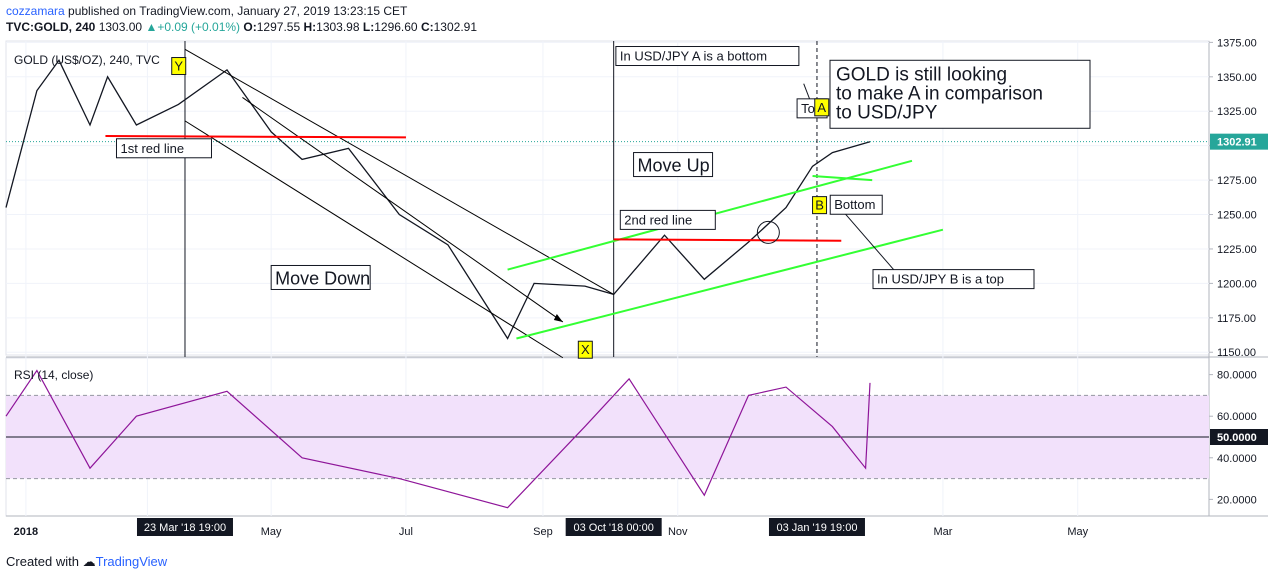 Image resolution: width=1274 pixels, height=579 pixels. Describe the element at coordinates (1237, 417) in the screenshot. I see `rsi-tick-label: 60.0000` at that location.